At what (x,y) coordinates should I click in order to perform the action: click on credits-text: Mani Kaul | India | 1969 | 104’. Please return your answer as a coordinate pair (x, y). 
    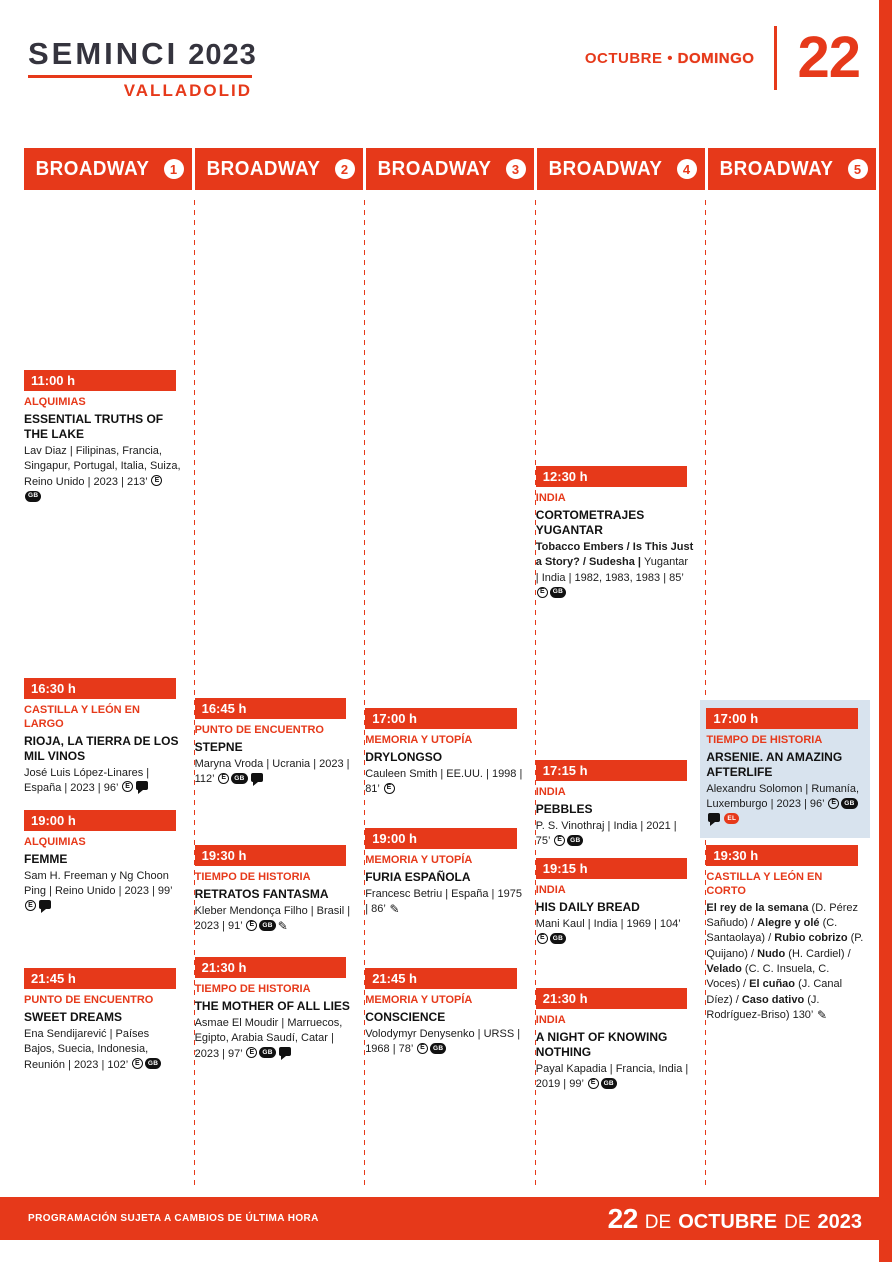
    Looking at the image, I should click on (608, 923).